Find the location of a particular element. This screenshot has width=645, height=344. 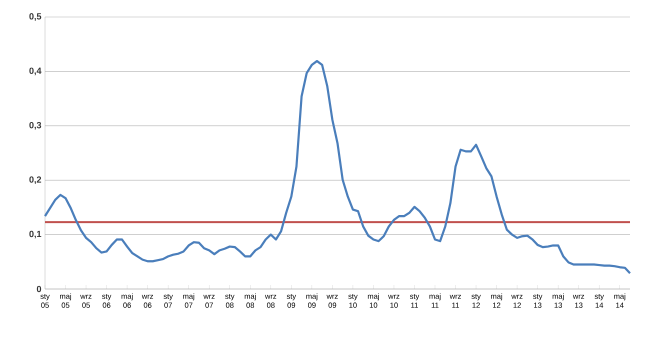

y-tick-label: 0,1 is located at coordinates (35, 234).